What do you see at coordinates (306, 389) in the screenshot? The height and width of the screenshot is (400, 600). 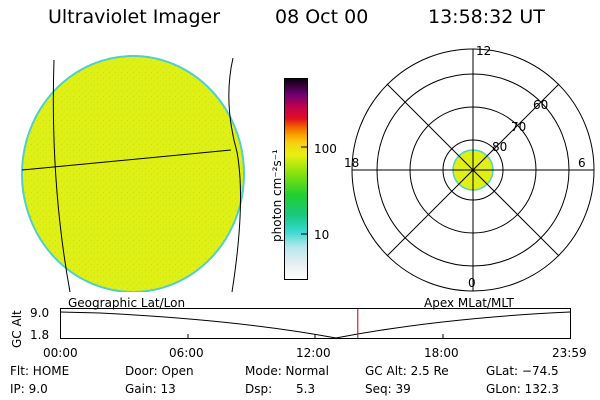 I see `status-dsp-value: 5.3` at bounding box center [306, 389].